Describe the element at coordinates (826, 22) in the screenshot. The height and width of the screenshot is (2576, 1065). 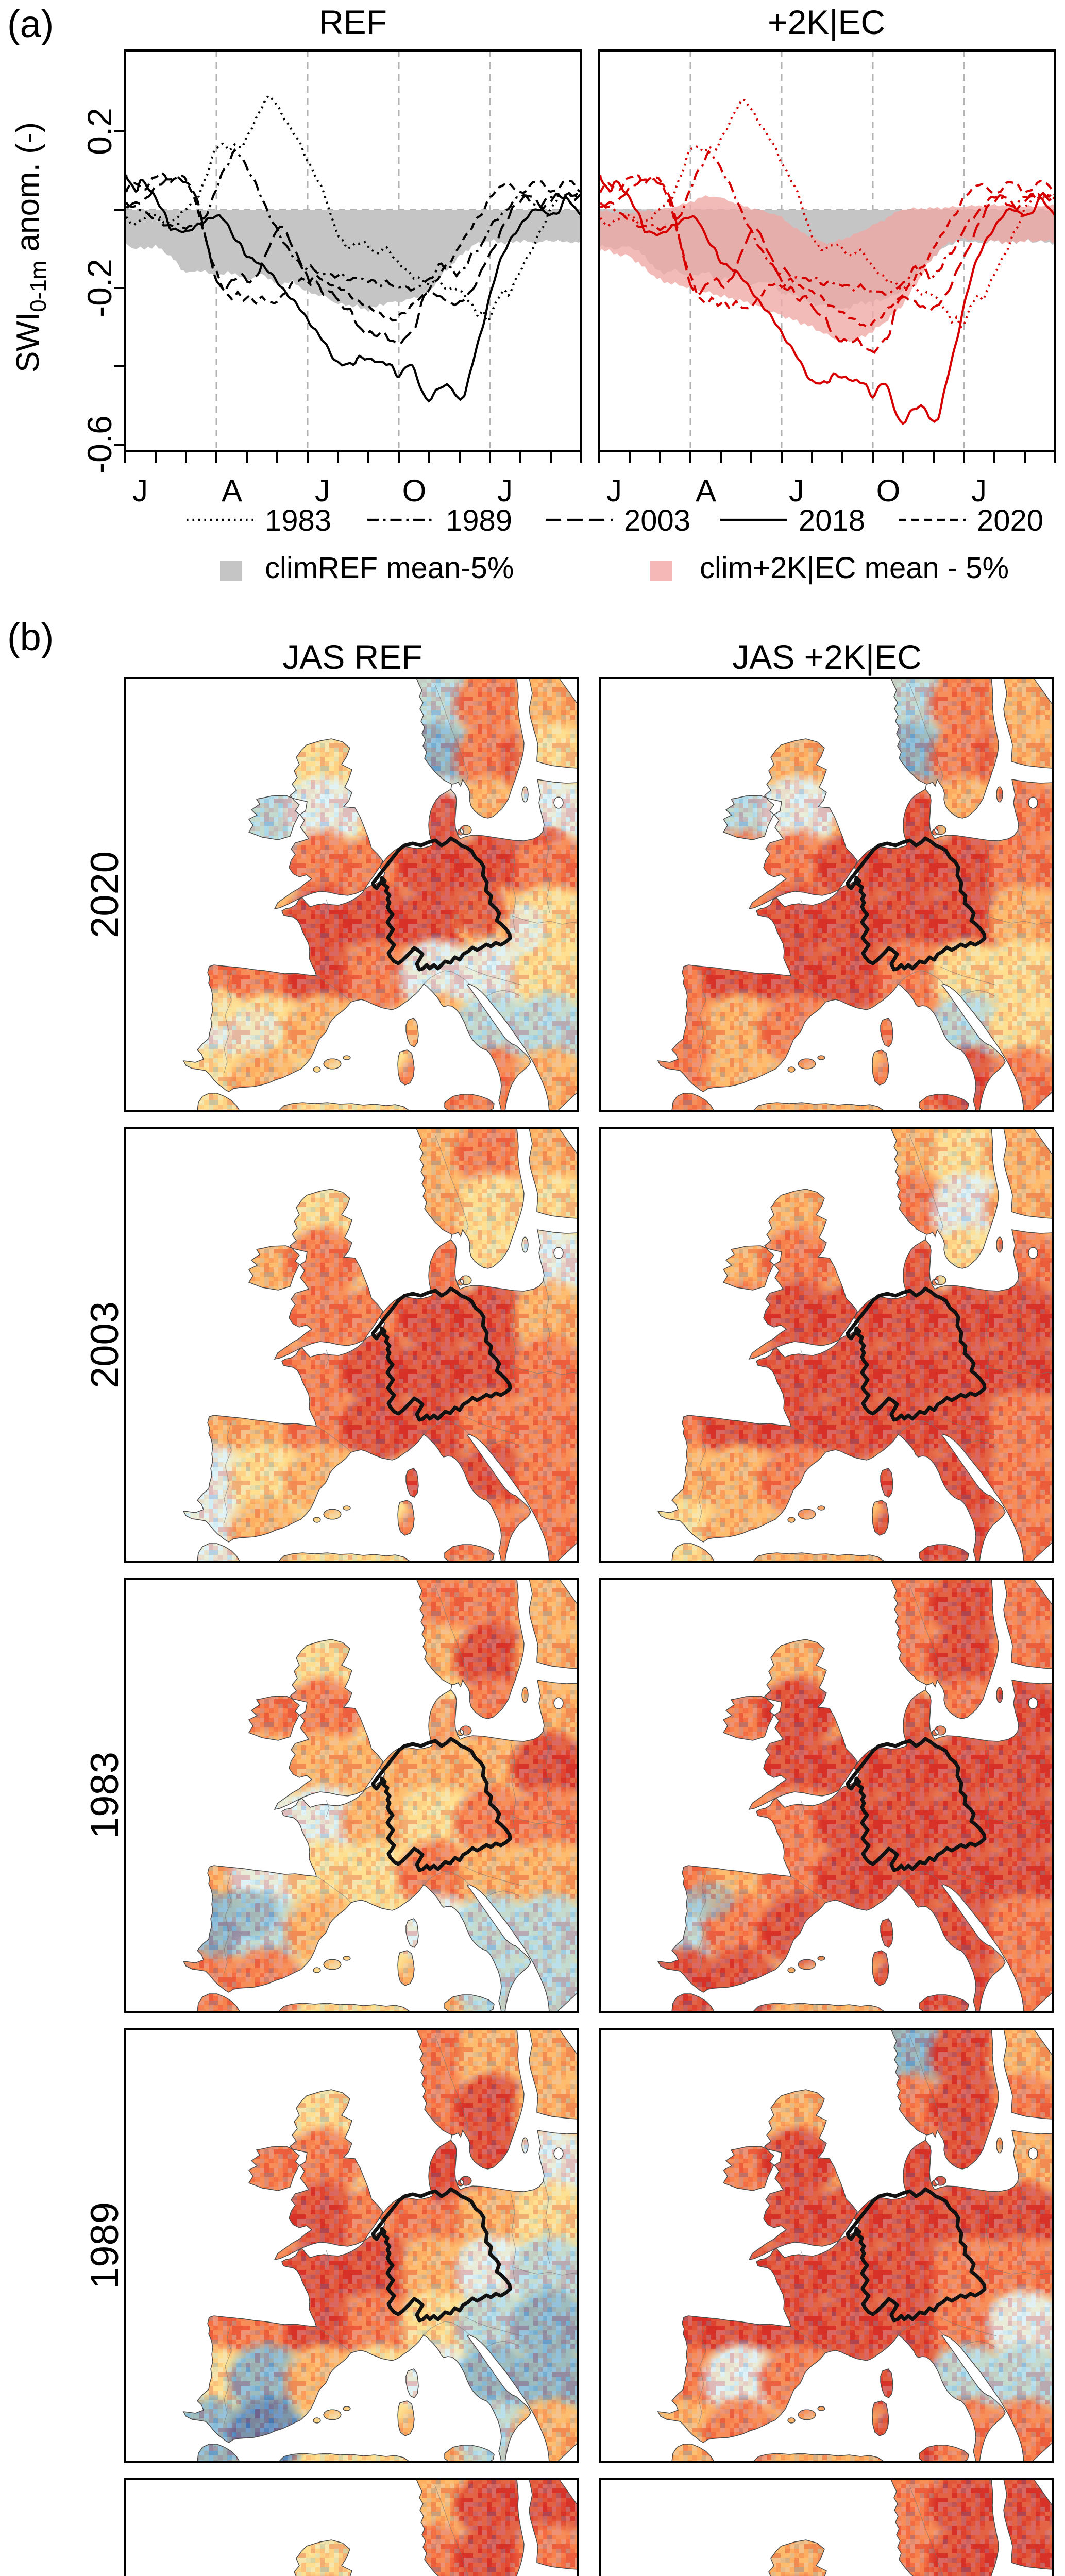
I see `svg-text: +2K|EC` at that location.